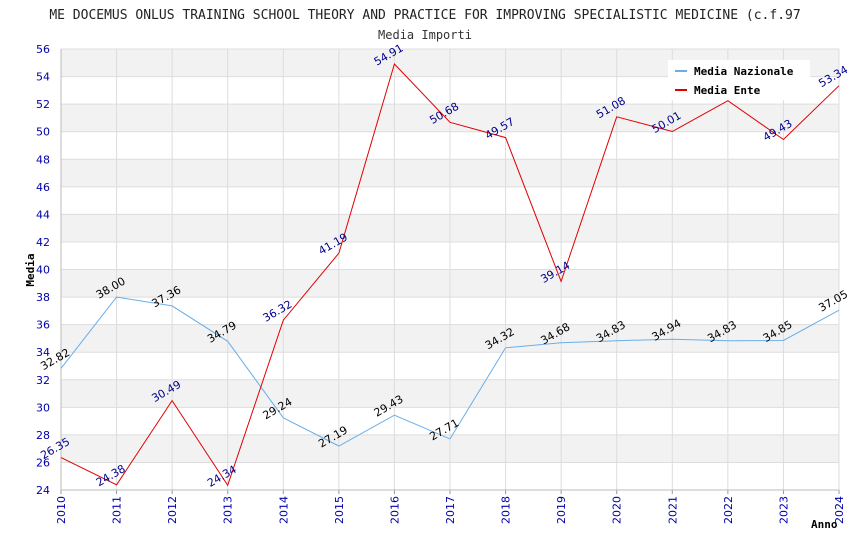 The width and height of the screenshot is (850, 550). Describe the element at coordinates (43, 490) in the screenshot. I see `y-tick-label: 24` at that location.